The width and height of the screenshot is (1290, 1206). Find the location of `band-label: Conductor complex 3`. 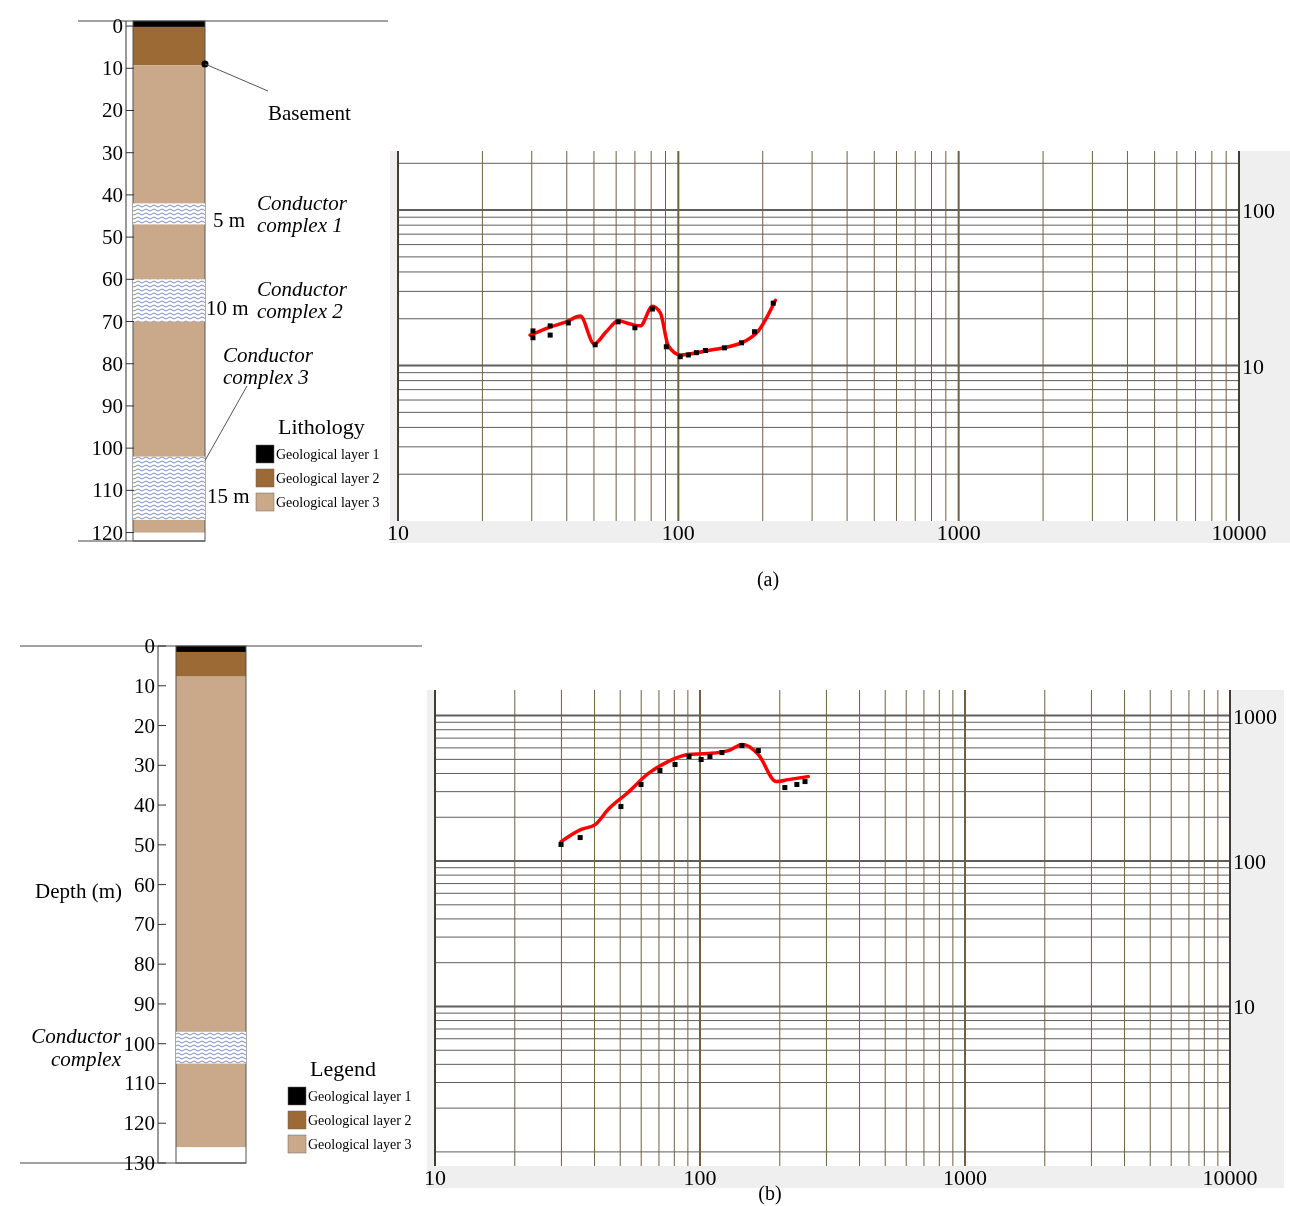

band-label: Conductor complex 3 is located at coordinates (268, 365).